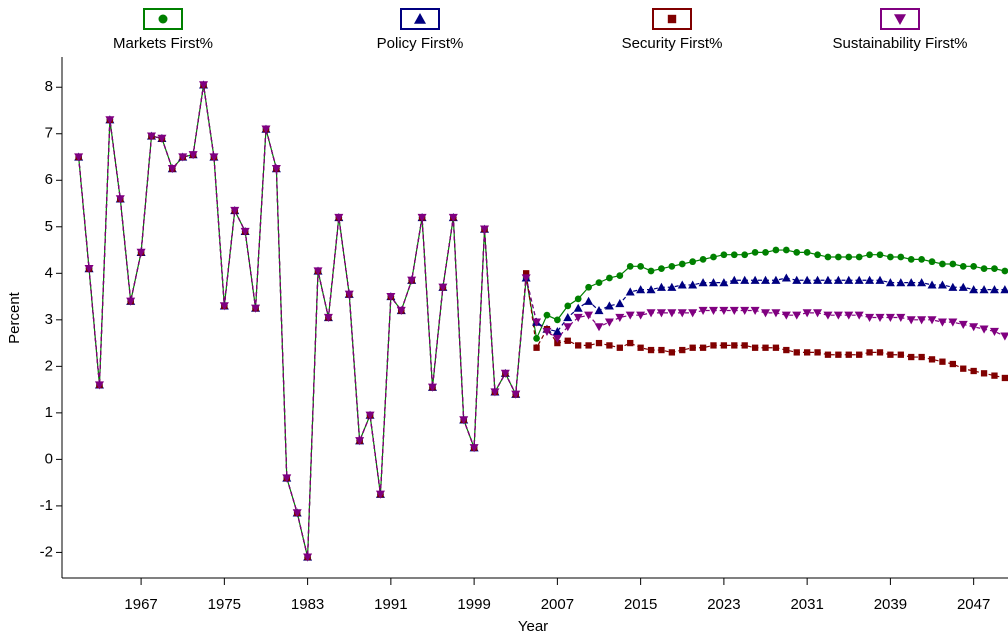  Describe the element at coordinates (473, 604) in the screenshot. I see `x-tick-label: 1999` at that location.